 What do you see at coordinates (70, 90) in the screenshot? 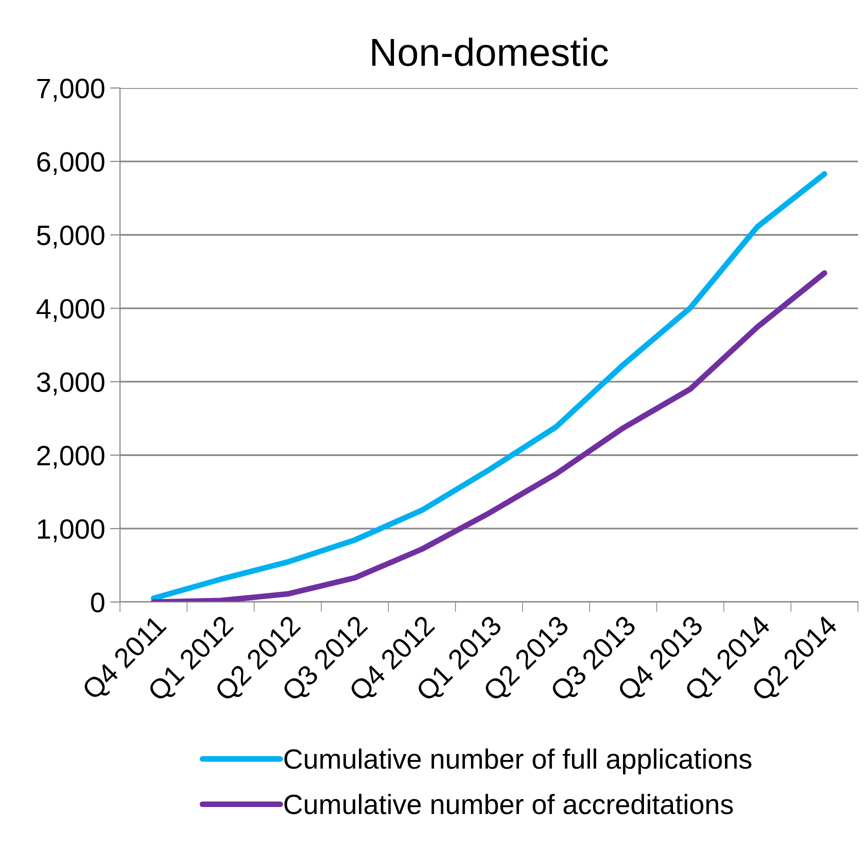
I see `y-tick-label: 7,000` at bounding box center [70, 90].